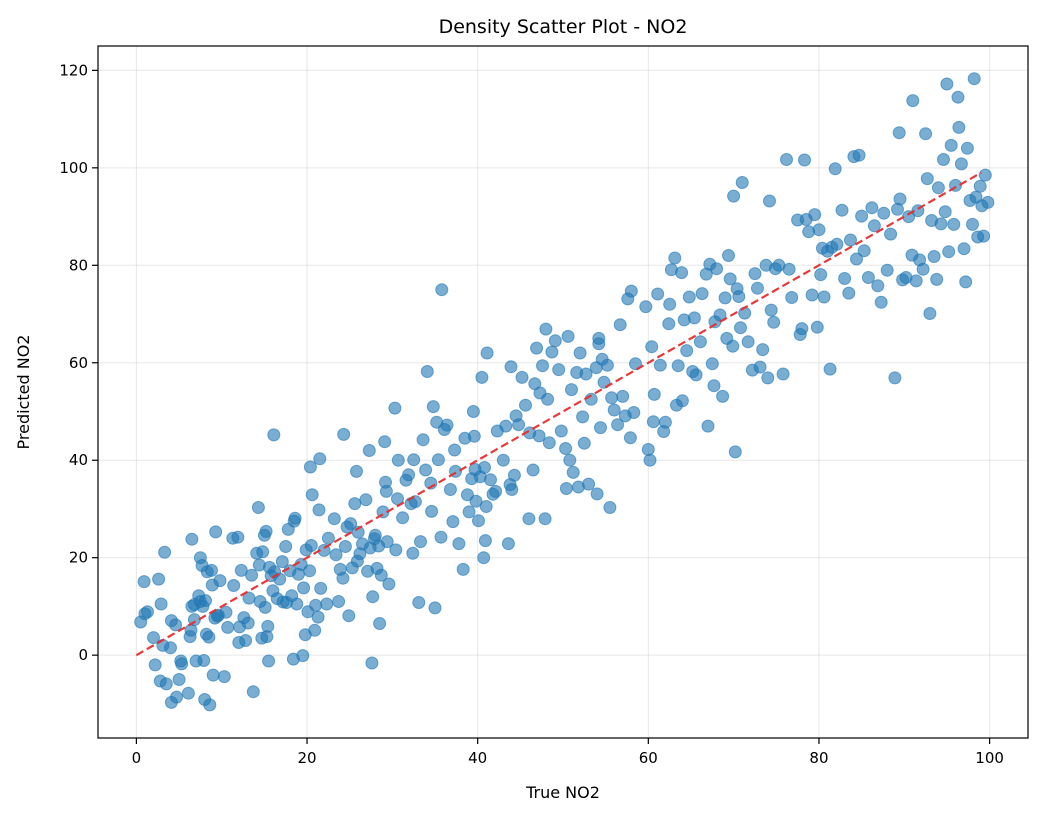 This screenshot has height=817, width=1042. What do you see at coordinates (477, 758) in the screenshot?
I see `x-tick-label: 40` at bounding box center [477, 758].